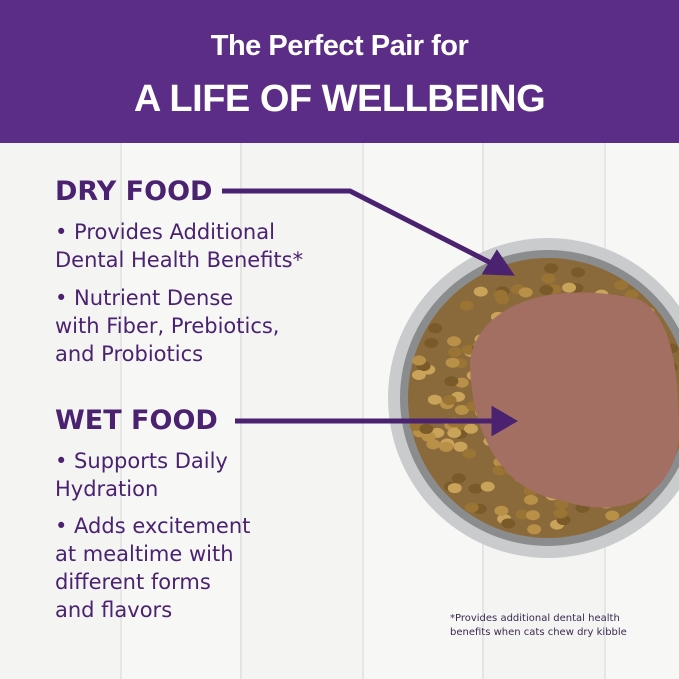  Describe the element at coordinates (134, 191) in the screenshot. I see `dry-food-heading: DRY FOOD` at that location.